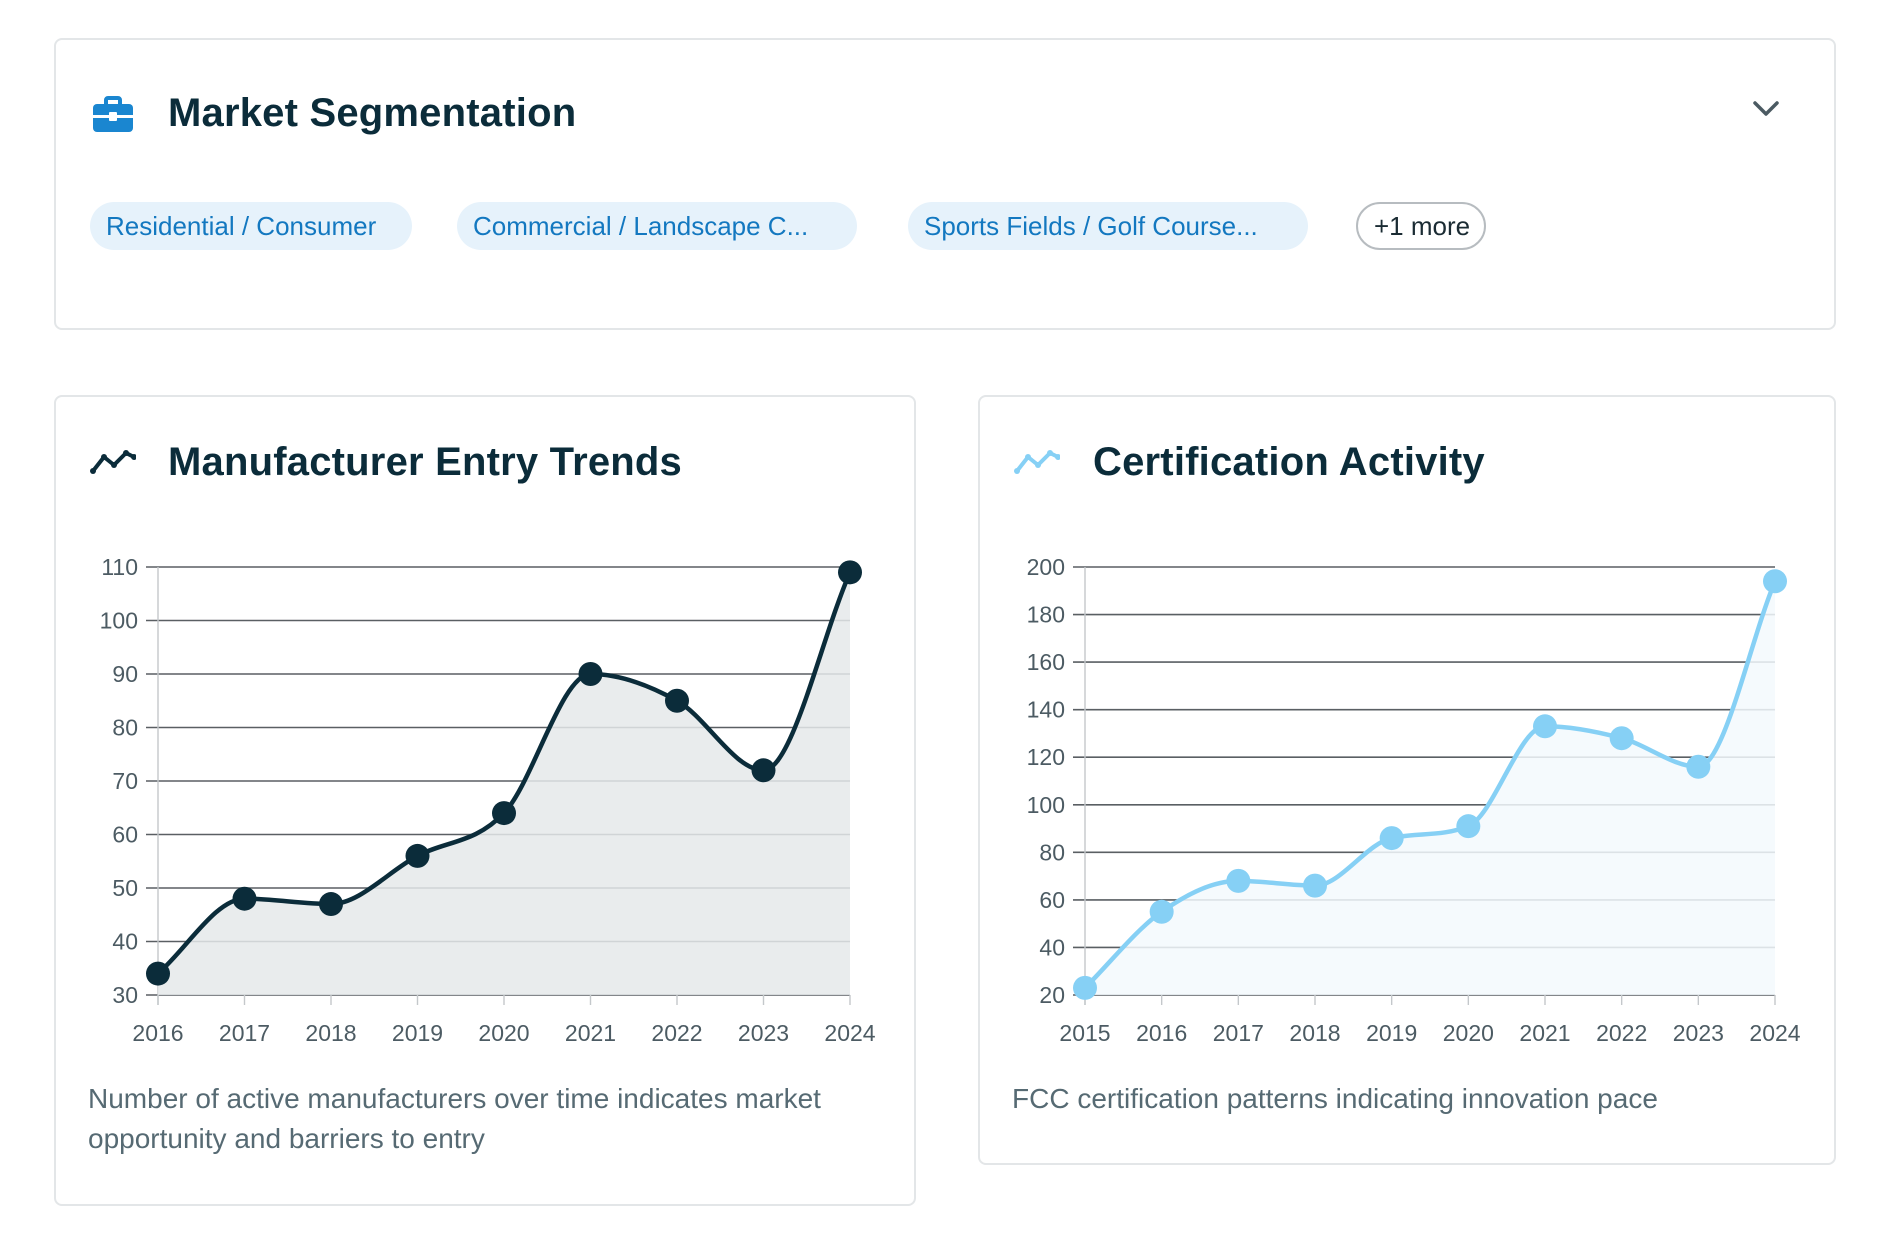 The image size is (1878, 1250). What do you see at coordinates (1421, 226) in the screenshot?
I see `more-tags-button: +1 more` at bounding box center [1421, 226].